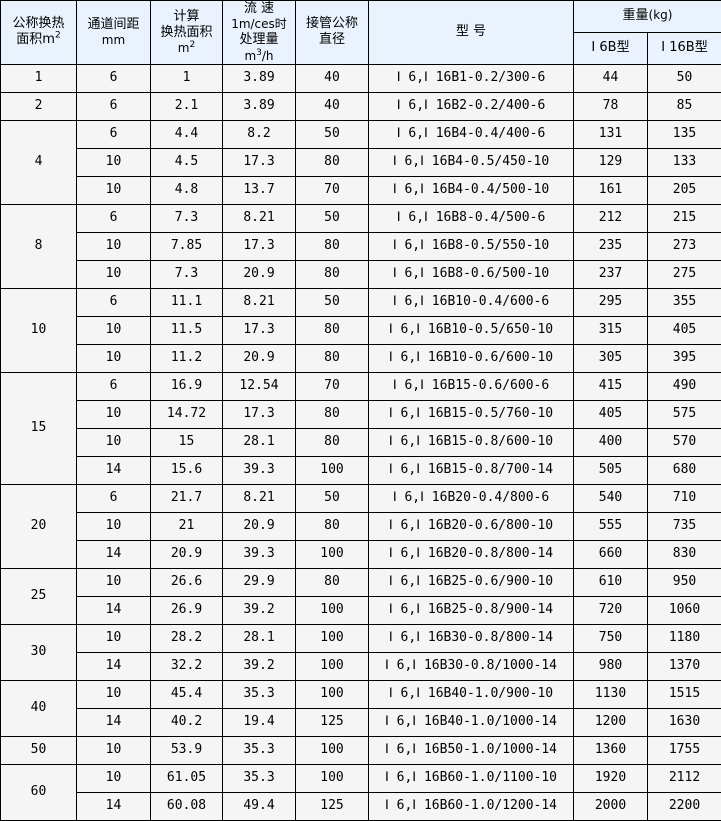  I want to click on cell-weight-6b: 237, so click(611, 274).